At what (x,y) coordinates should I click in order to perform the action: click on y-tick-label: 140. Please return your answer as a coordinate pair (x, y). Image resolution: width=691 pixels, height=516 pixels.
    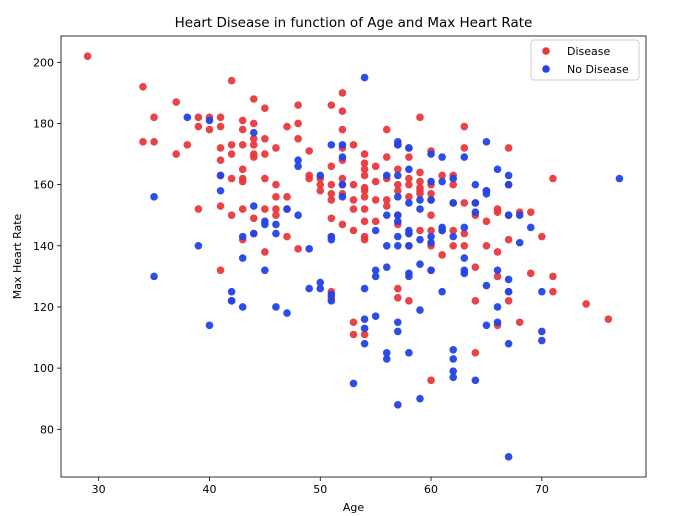
    Looking at the image, I should click on (43, 246).